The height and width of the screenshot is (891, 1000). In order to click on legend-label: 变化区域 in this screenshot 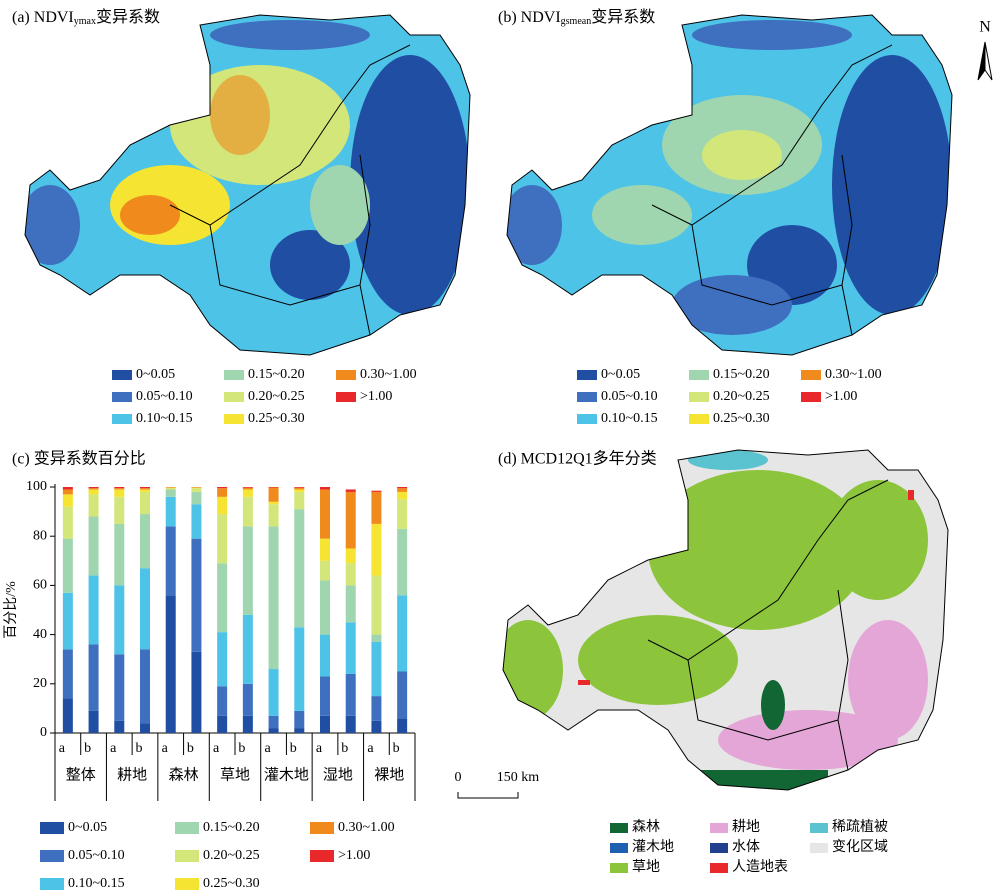, I will do `click(860, 847)`.